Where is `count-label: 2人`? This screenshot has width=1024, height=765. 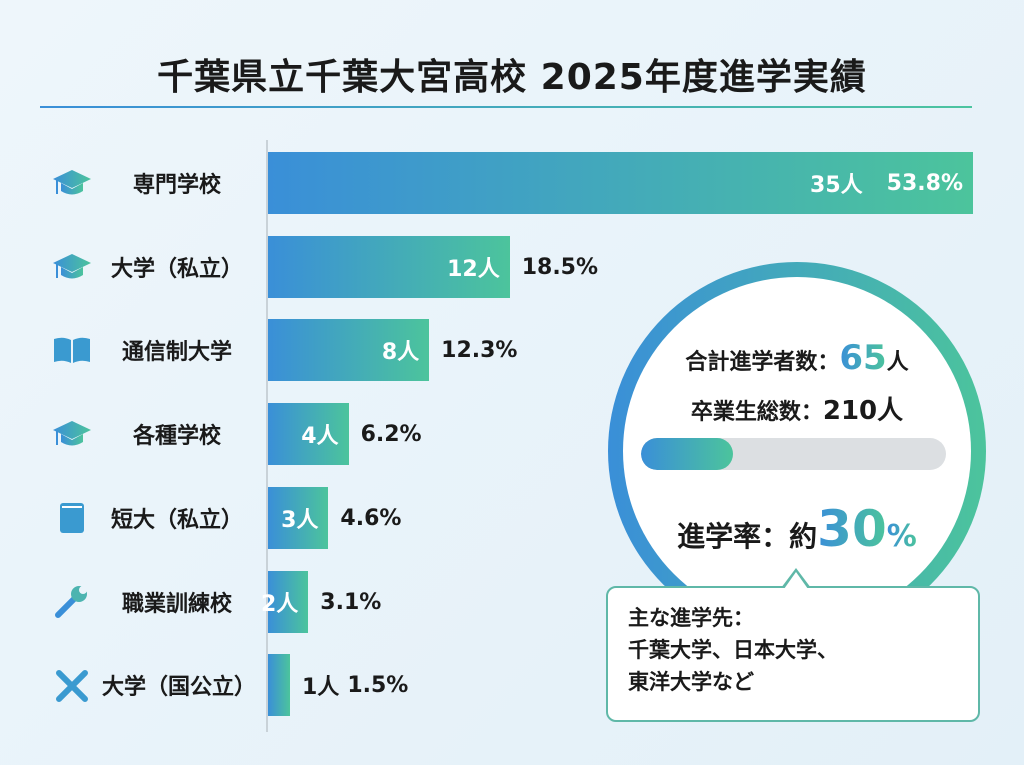 count-label: 2人 is located at coordinates (279, 604).